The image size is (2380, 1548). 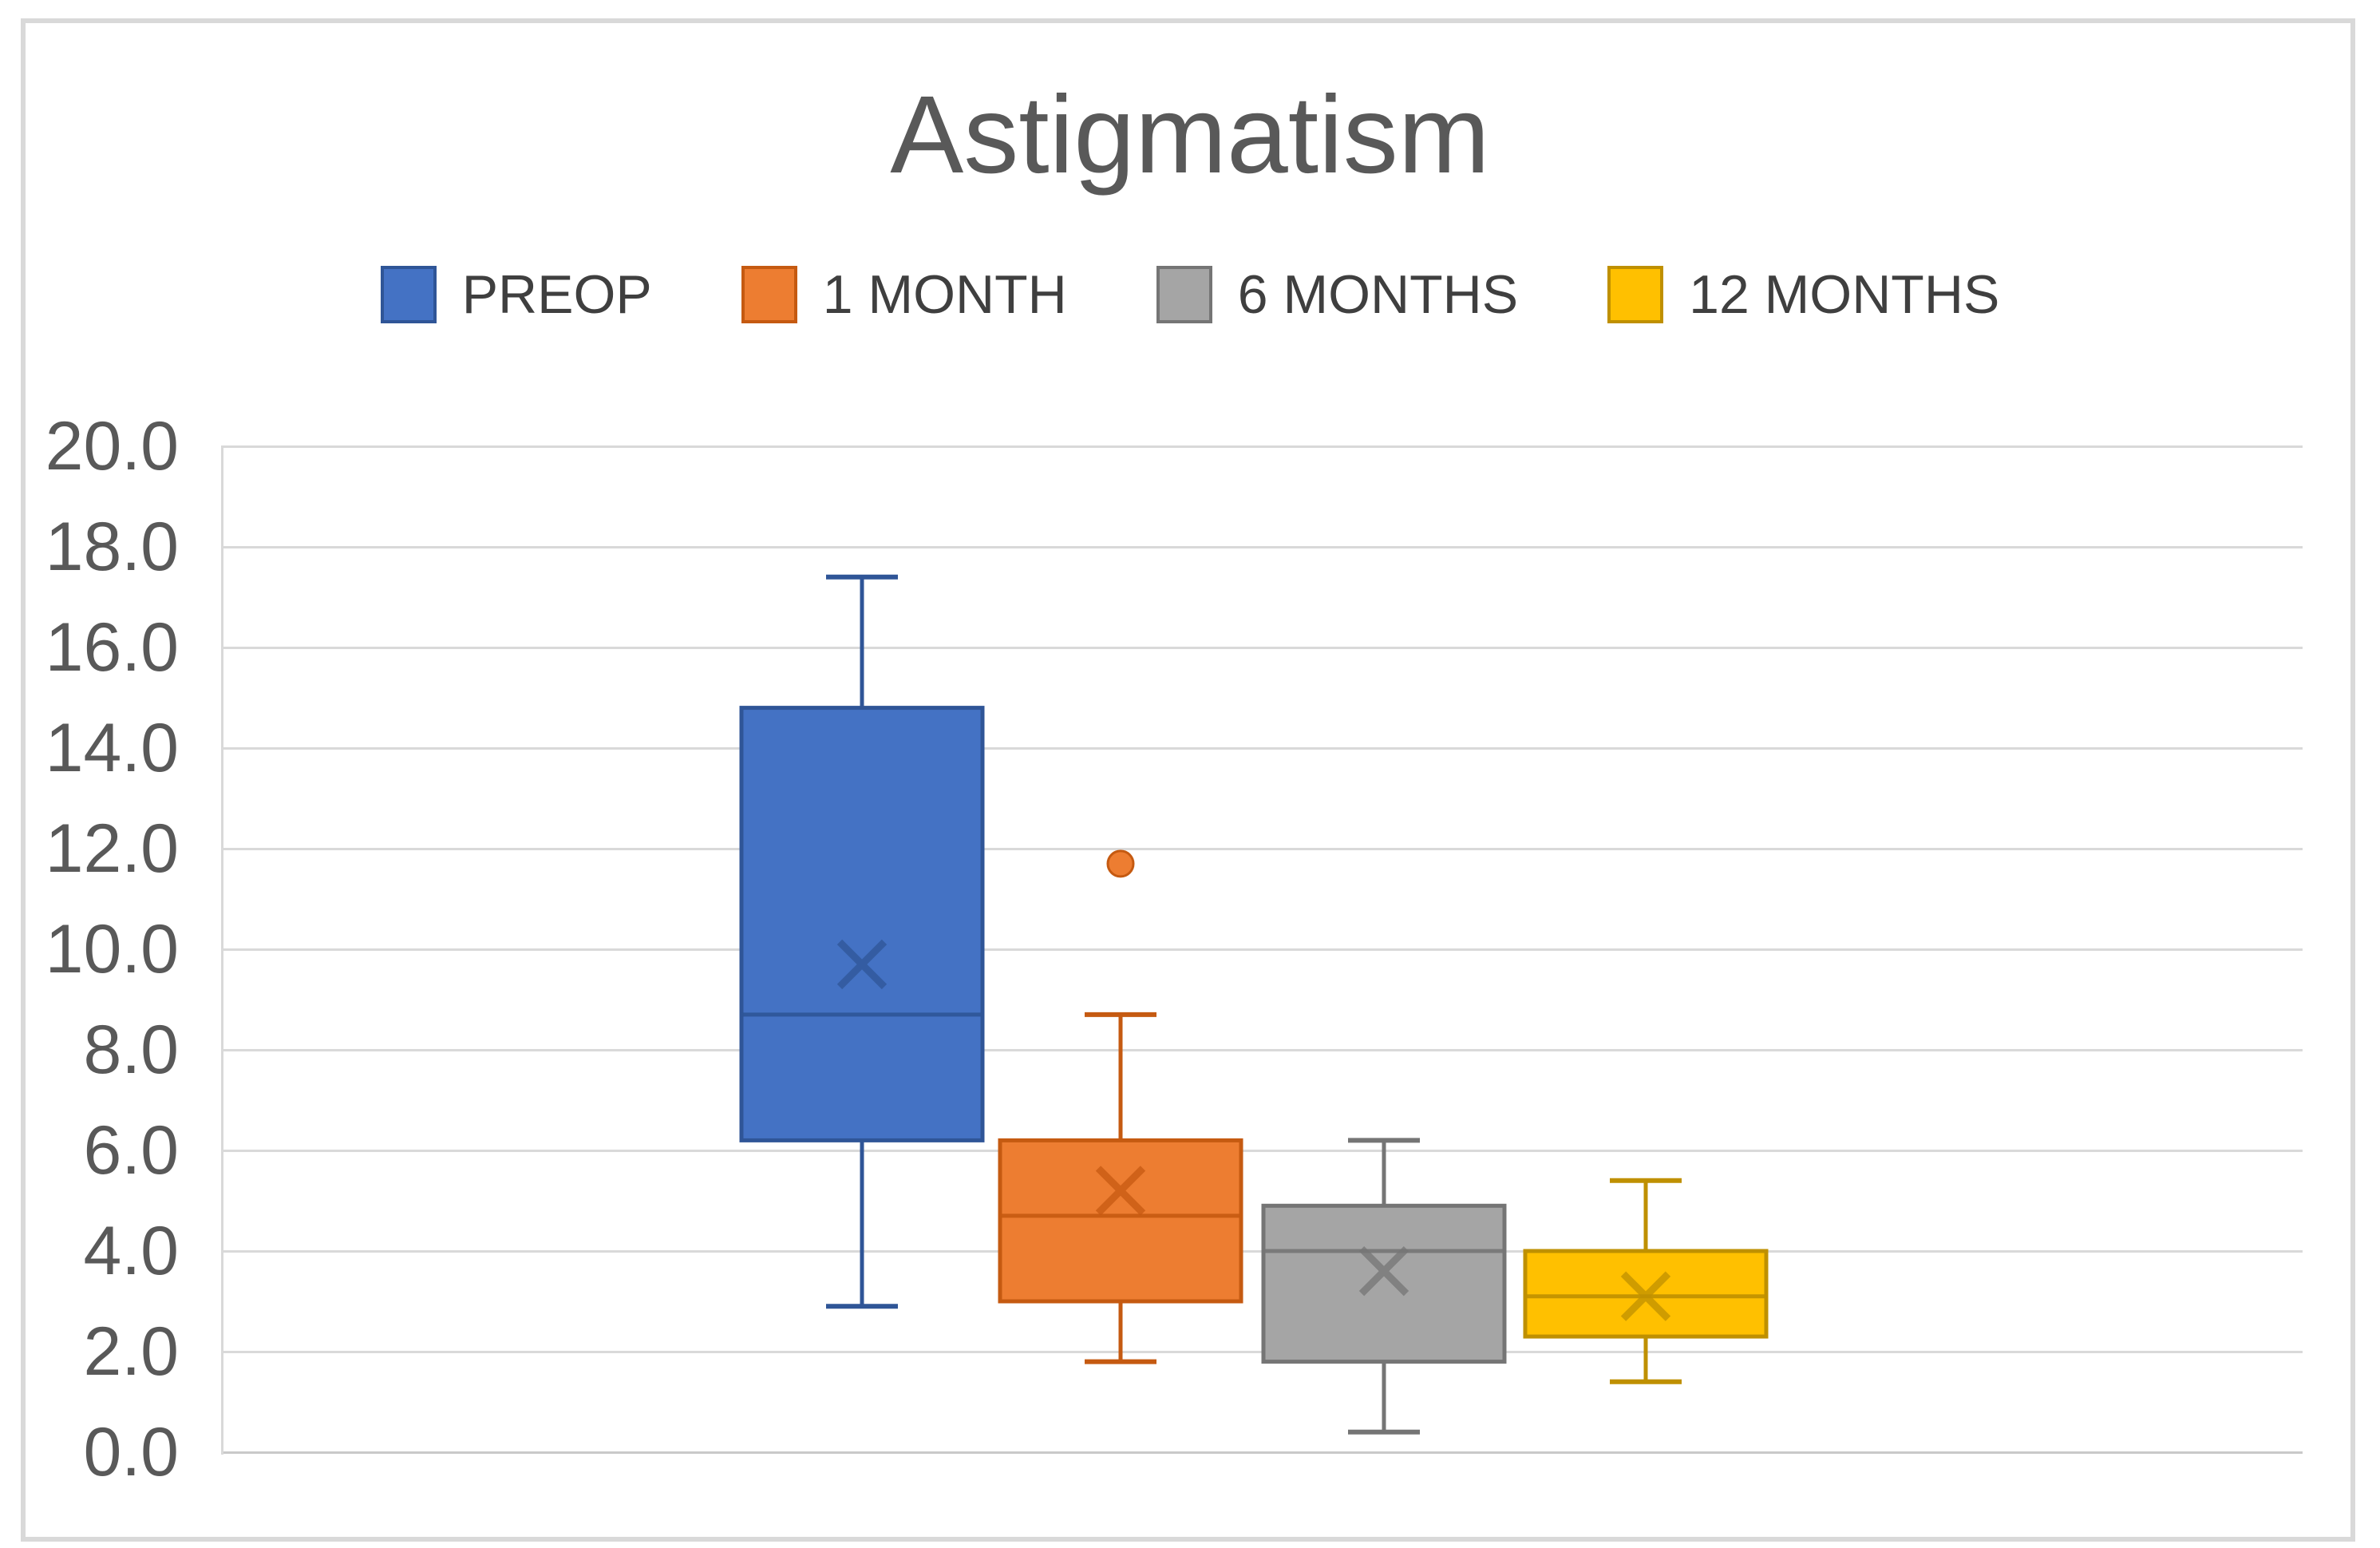 I want to click on y-axis-label: 10.0, so click(x=112, y=950).